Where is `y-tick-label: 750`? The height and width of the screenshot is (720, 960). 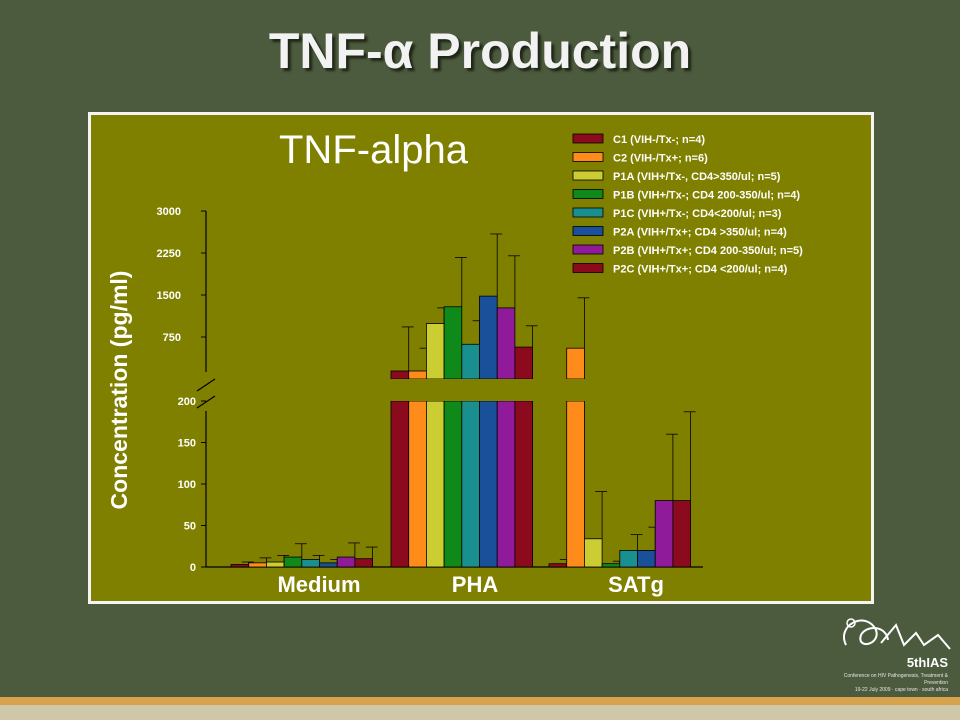 y-tick-label: 750 is located at coordinates (172, 338).